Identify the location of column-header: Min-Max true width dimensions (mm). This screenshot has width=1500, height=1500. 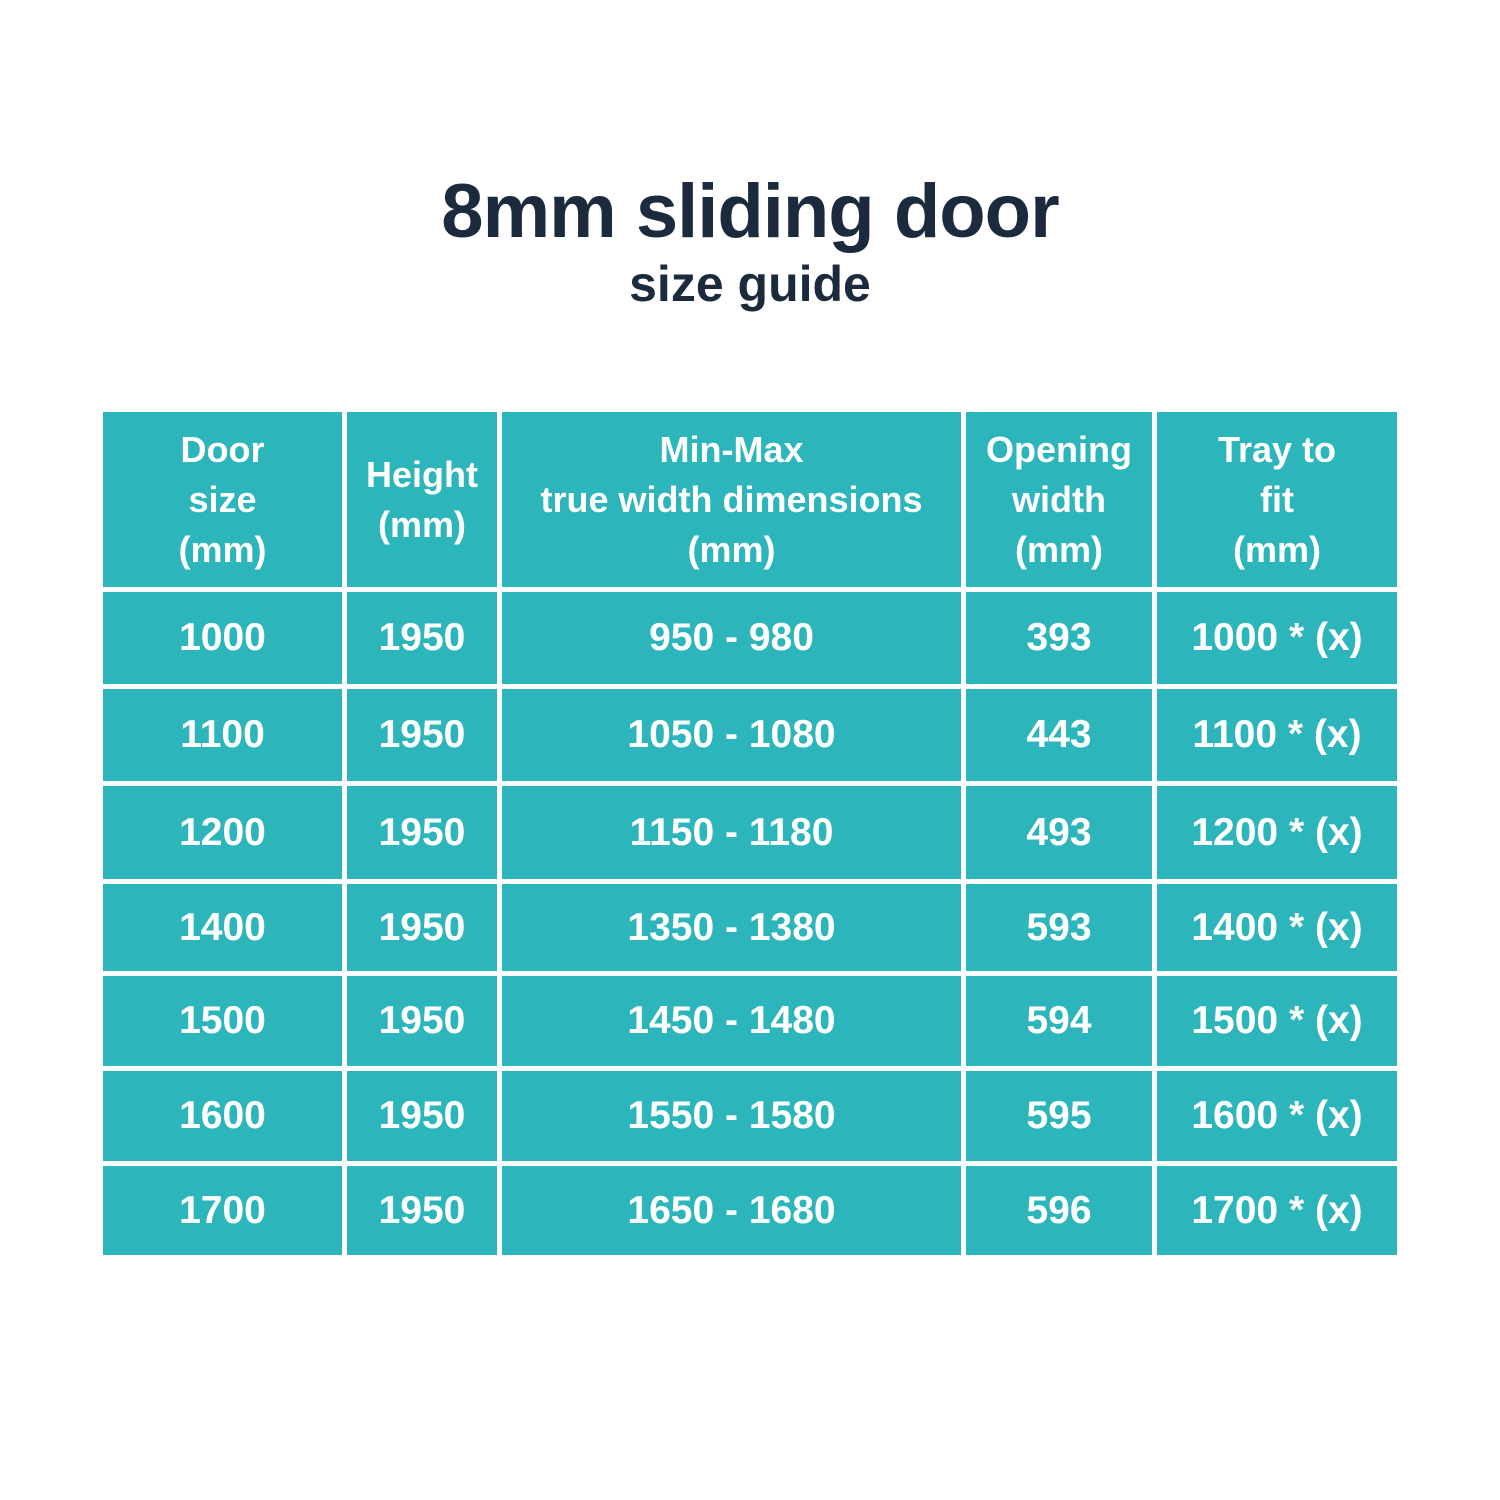
(731, 499).